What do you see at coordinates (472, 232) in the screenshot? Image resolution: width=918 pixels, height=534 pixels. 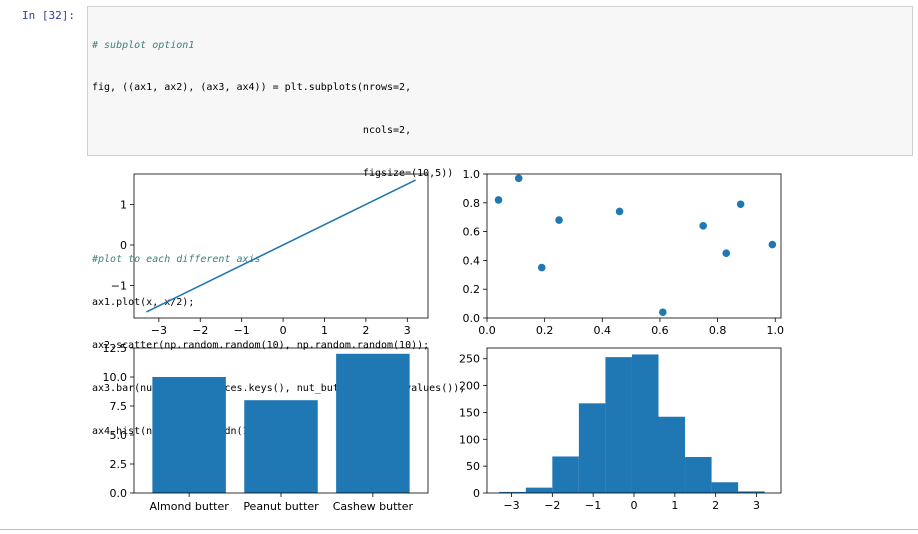 I see `y-tick-label: 0.6` at bounding box center [472, 232].